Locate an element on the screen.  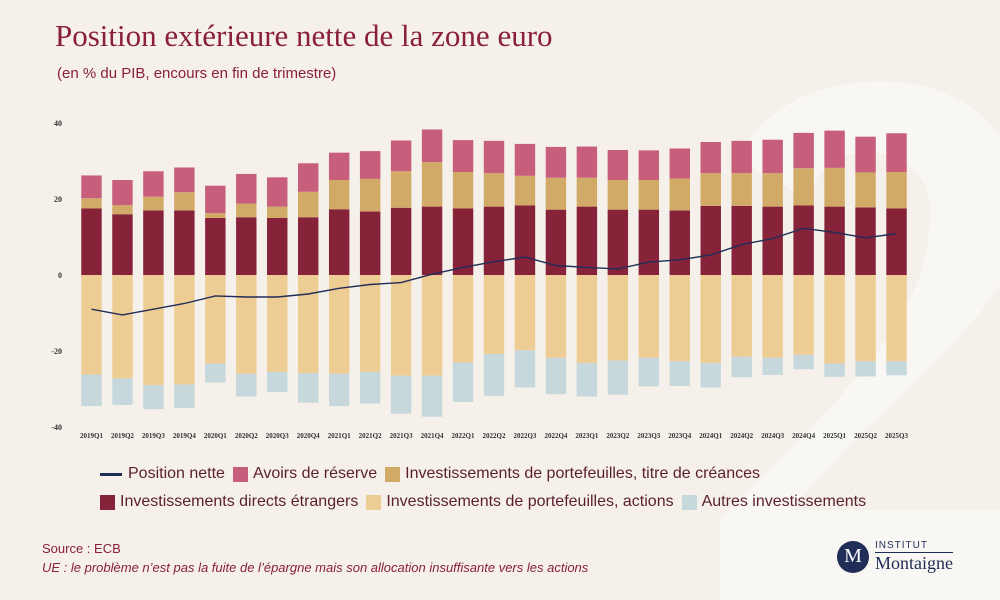
x-tick-label: 2022Q2 is located at coordinates (494, 436).